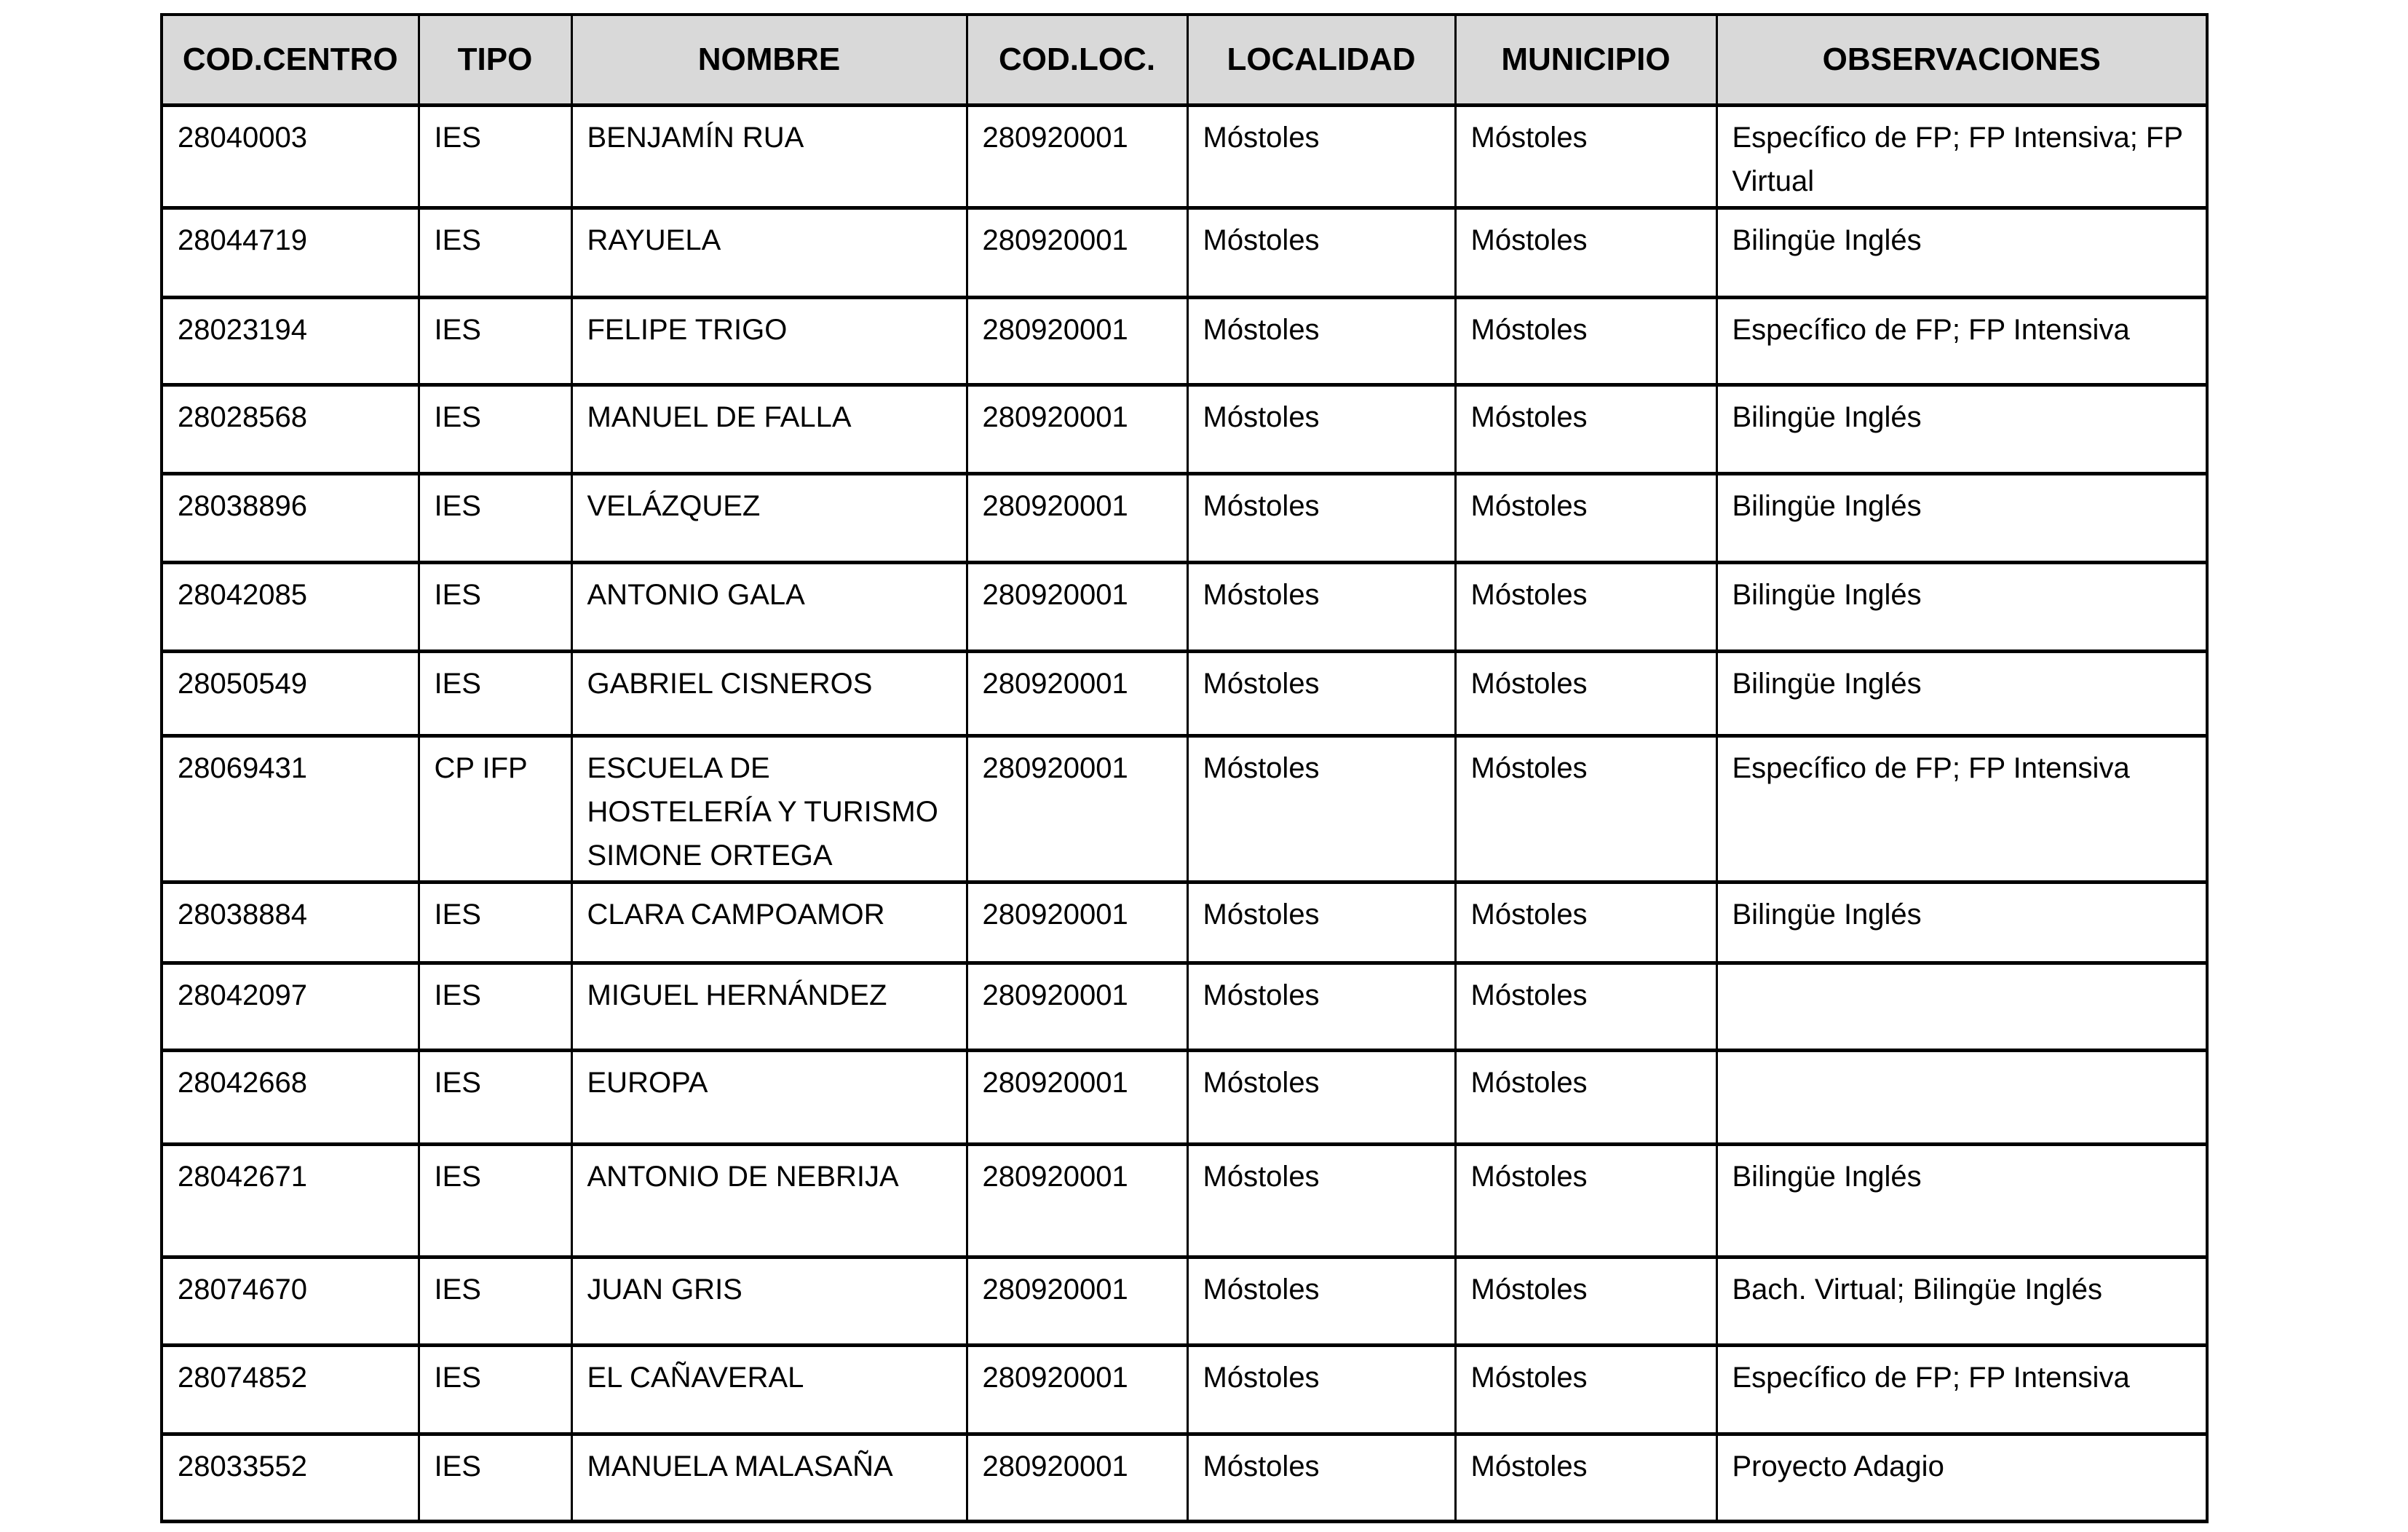  I want to click on cell-cod-centro: 28069431, so click(290, 809).